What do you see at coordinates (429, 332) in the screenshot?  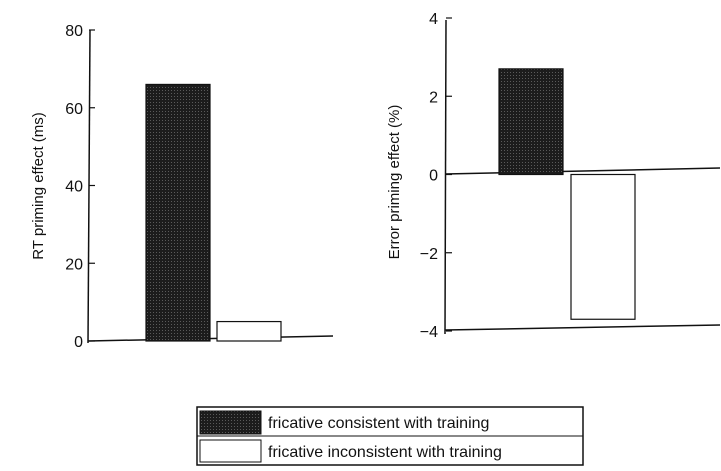 I see `error-y-tick-label: −4` at bounding box center [429, 332].